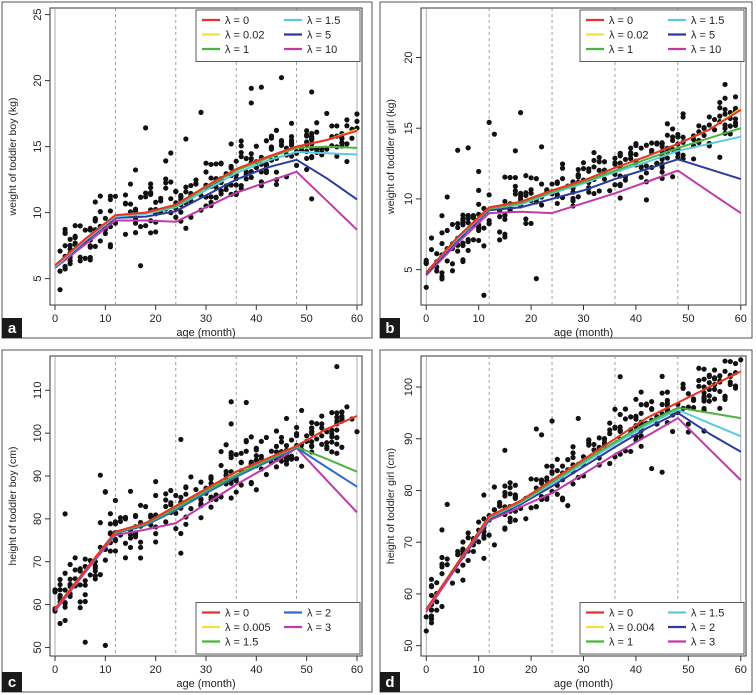 The image size is (756, 695). What do you see at coordinates (409, 270) in the screenshot?
I see `y-tick-label: 5` at bounding box center [409, 270].